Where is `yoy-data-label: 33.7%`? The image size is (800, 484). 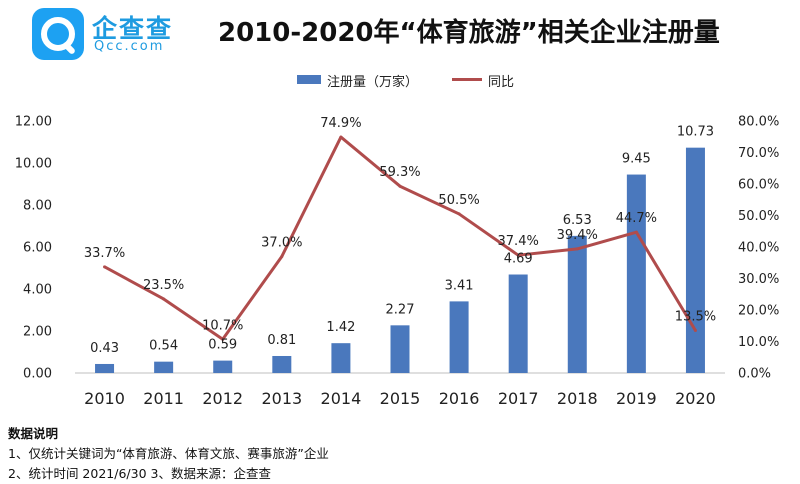
yoy-data-label: 33.7% is located at coordinates (104, 253).